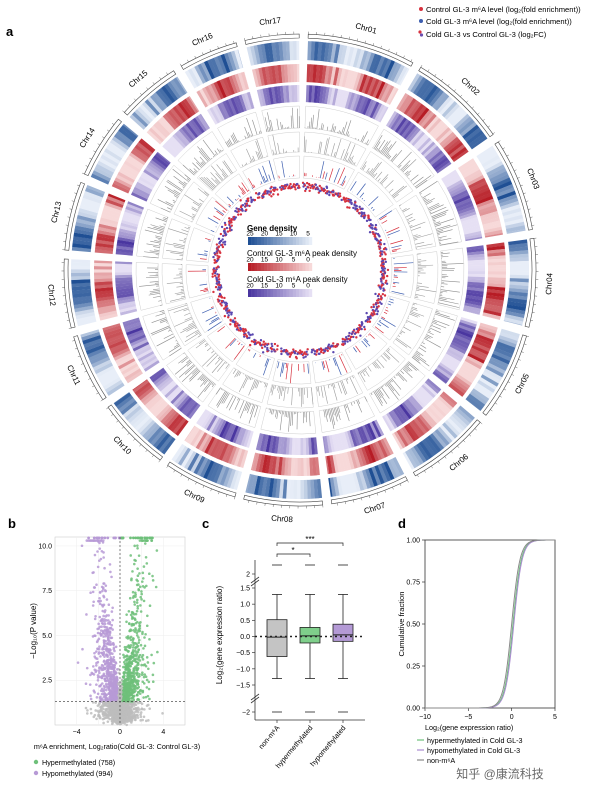 This screenshot has width=607, height=787. I want to click on m6a-level-track-frame, so click(440, 213).